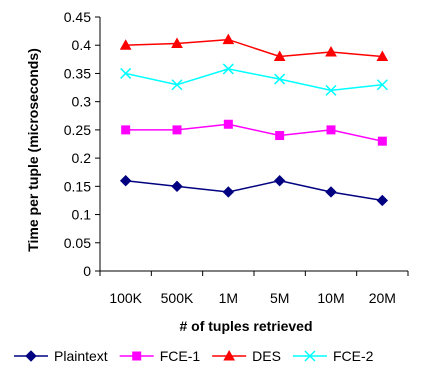 This screenshot has width=430, height=369. Describe the element at coordinates (180, 356) in the screenshot. I see `legend-label: FCE-1` at that location.